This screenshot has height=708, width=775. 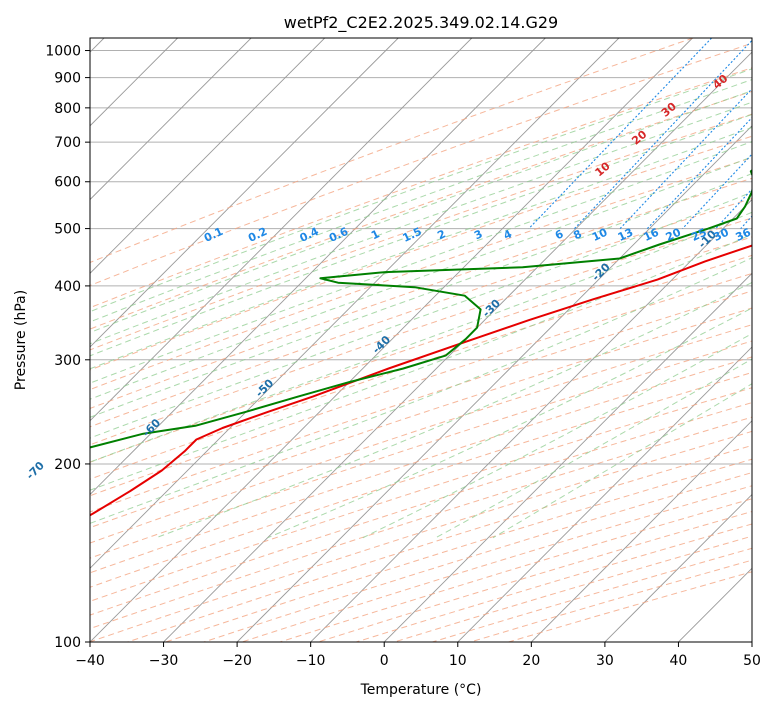 What do you see at coordinates (311, 661) in the screenshot?
I see `x-tick-label: −10` at bounding box center [311, 661].